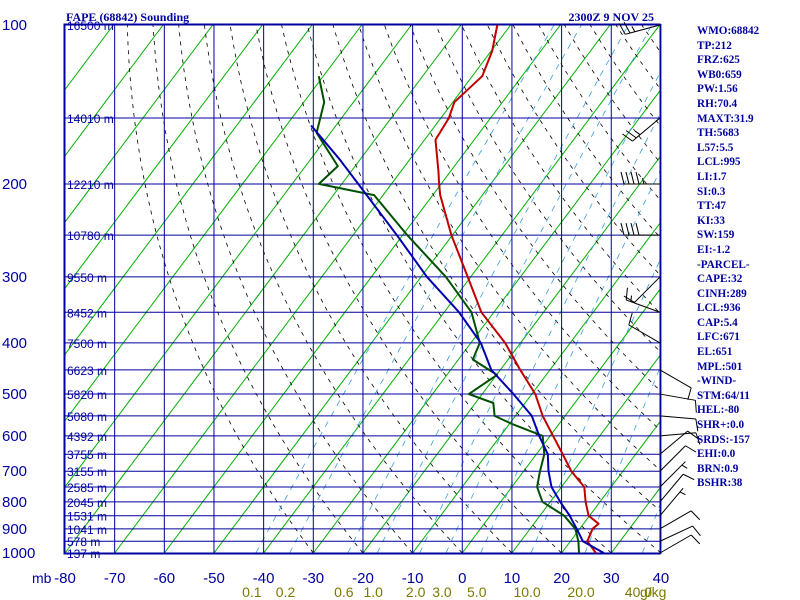  Describe the element at coordinates (413, 578) in the screenshot. I see `temperature-tick-label: -10` at that location.